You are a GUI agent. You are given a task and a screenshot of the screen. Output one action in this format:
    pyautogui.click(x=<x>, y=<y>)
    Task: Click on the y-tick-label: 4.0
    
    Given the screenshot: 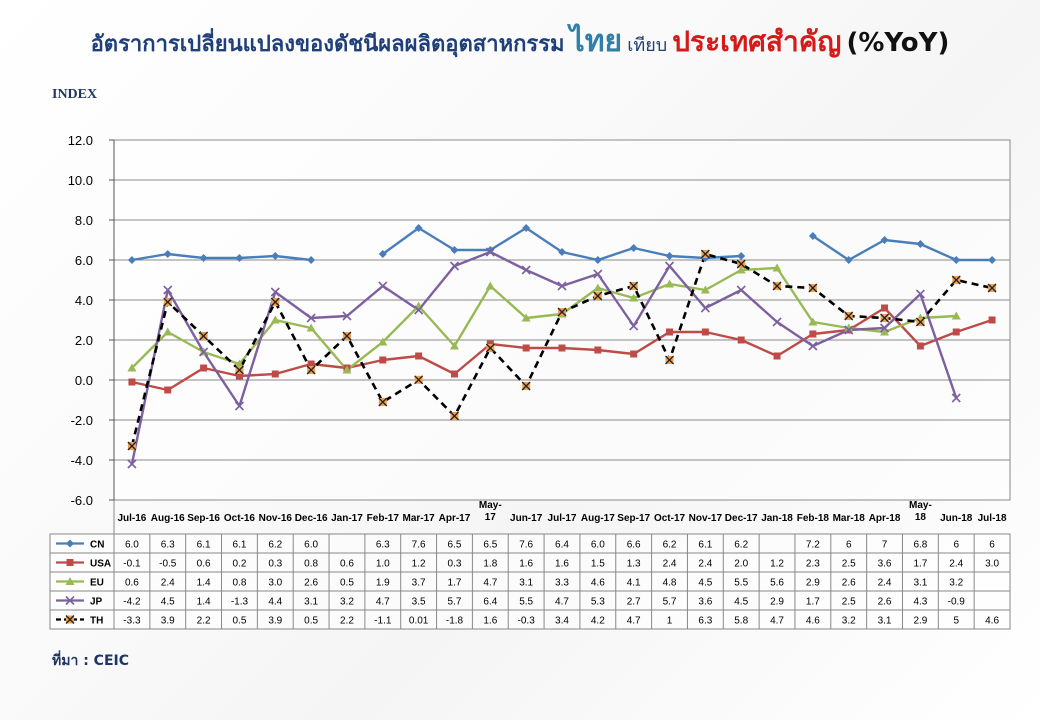 What is the action you would take?
    pyautogui.click(x=84, y=300)
    